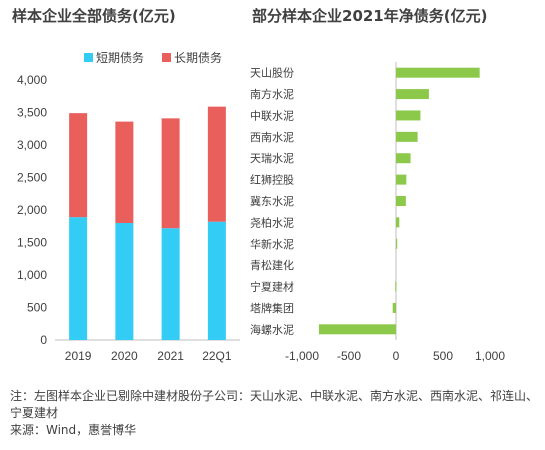  I want to click on category-label: 红狮控股, so click(272, 180).